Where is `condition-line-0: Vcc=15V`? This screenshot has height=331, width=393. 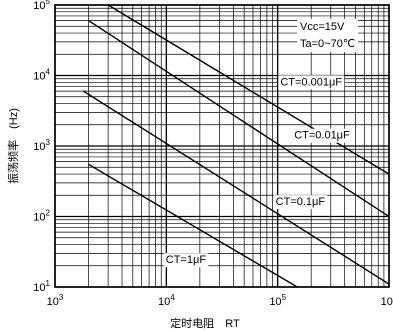
condition-line-0: Vcc=15V is located at coordinates (322, 27).